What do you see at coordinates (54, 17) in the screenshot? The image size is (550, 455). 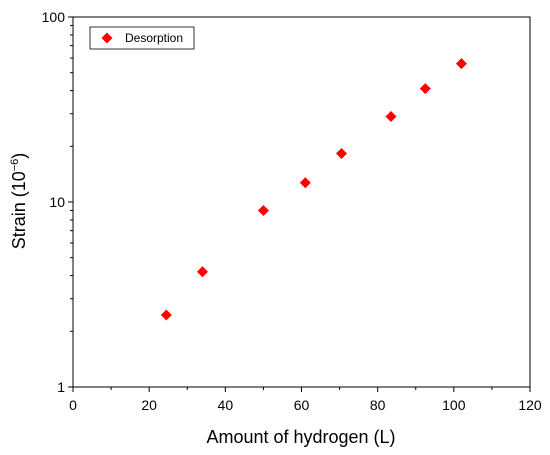 I see `y-tick-label: 100` at bounding box center [54, 17].